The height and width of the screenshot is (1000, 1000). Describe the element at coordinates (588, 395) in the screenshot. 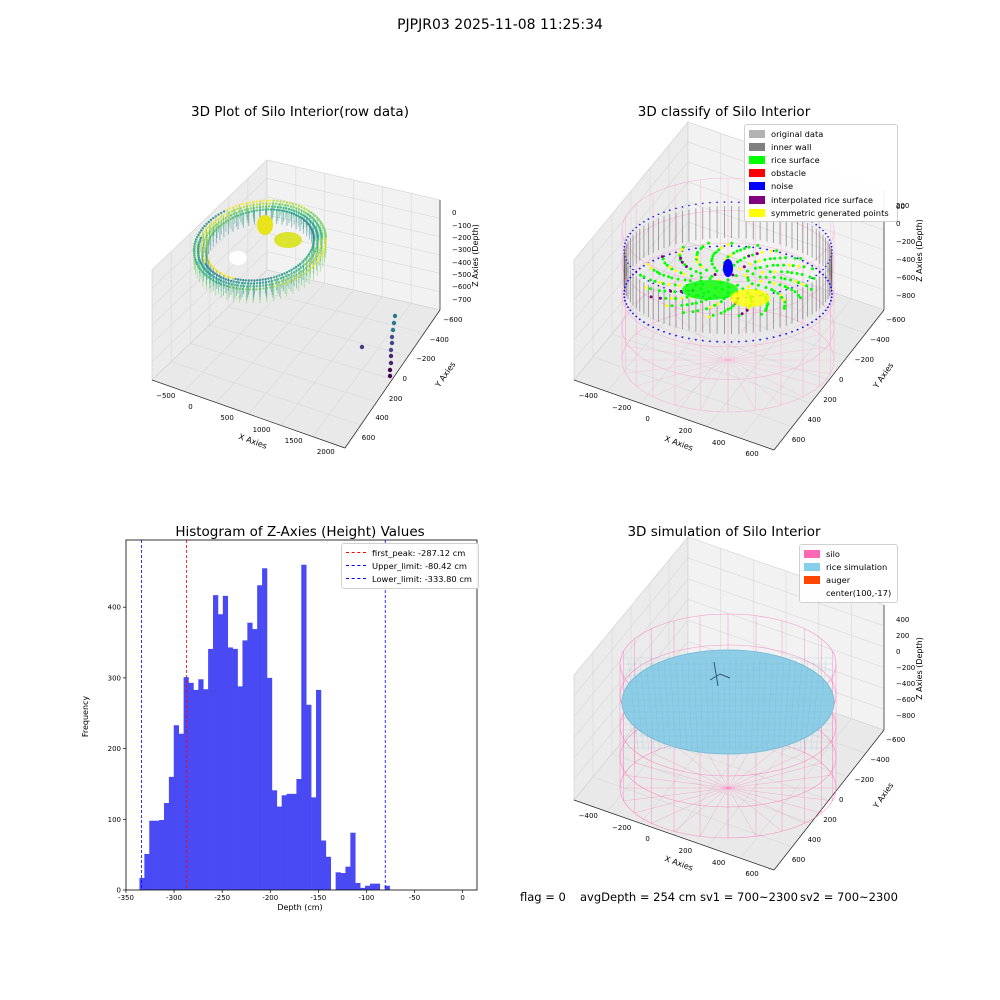

I see `p2-xtick: −400` at that location.